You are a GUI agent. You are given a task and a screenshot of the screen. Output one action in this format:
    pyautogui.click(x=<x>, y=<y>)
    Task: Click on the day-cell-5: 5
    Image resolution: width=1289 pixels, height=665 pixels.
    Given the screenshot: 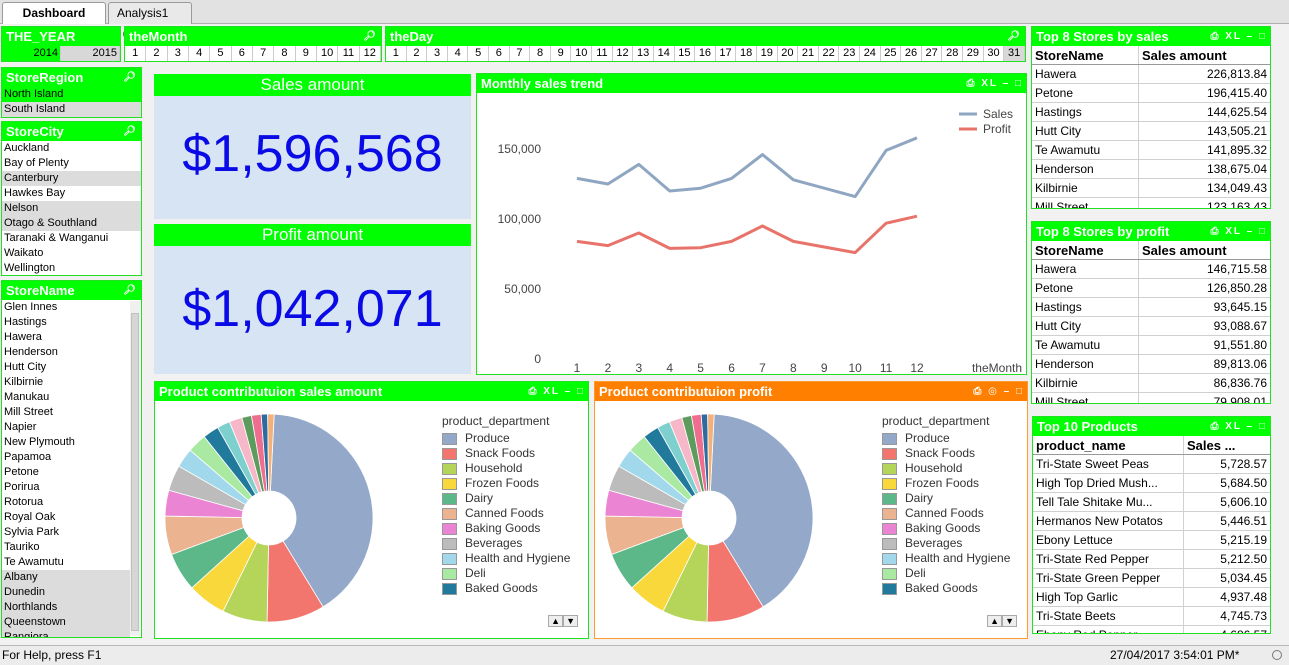 What is the action you would take?
    pyautogui.click(x=479, y=53)
    